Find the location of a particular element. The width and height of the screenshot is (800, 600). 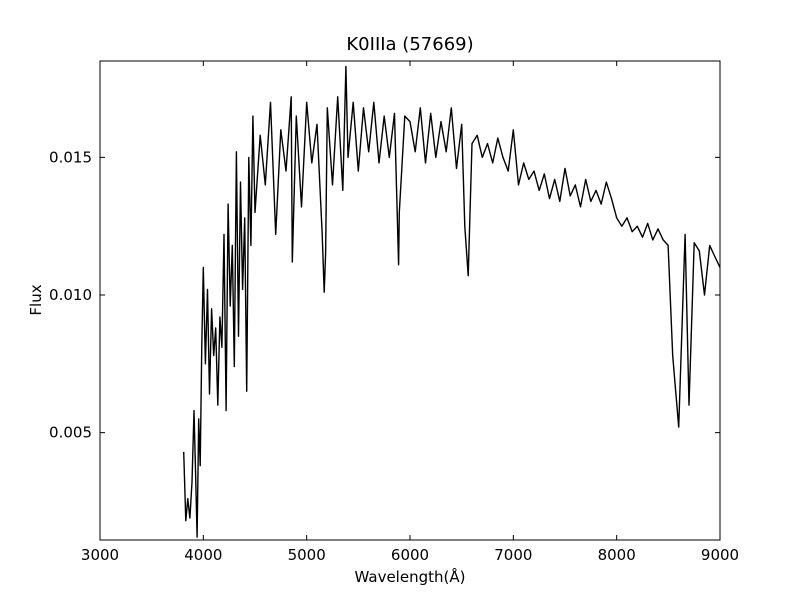

x-axis-label: Wavelength(Å) is located at coordinates (410, 576).